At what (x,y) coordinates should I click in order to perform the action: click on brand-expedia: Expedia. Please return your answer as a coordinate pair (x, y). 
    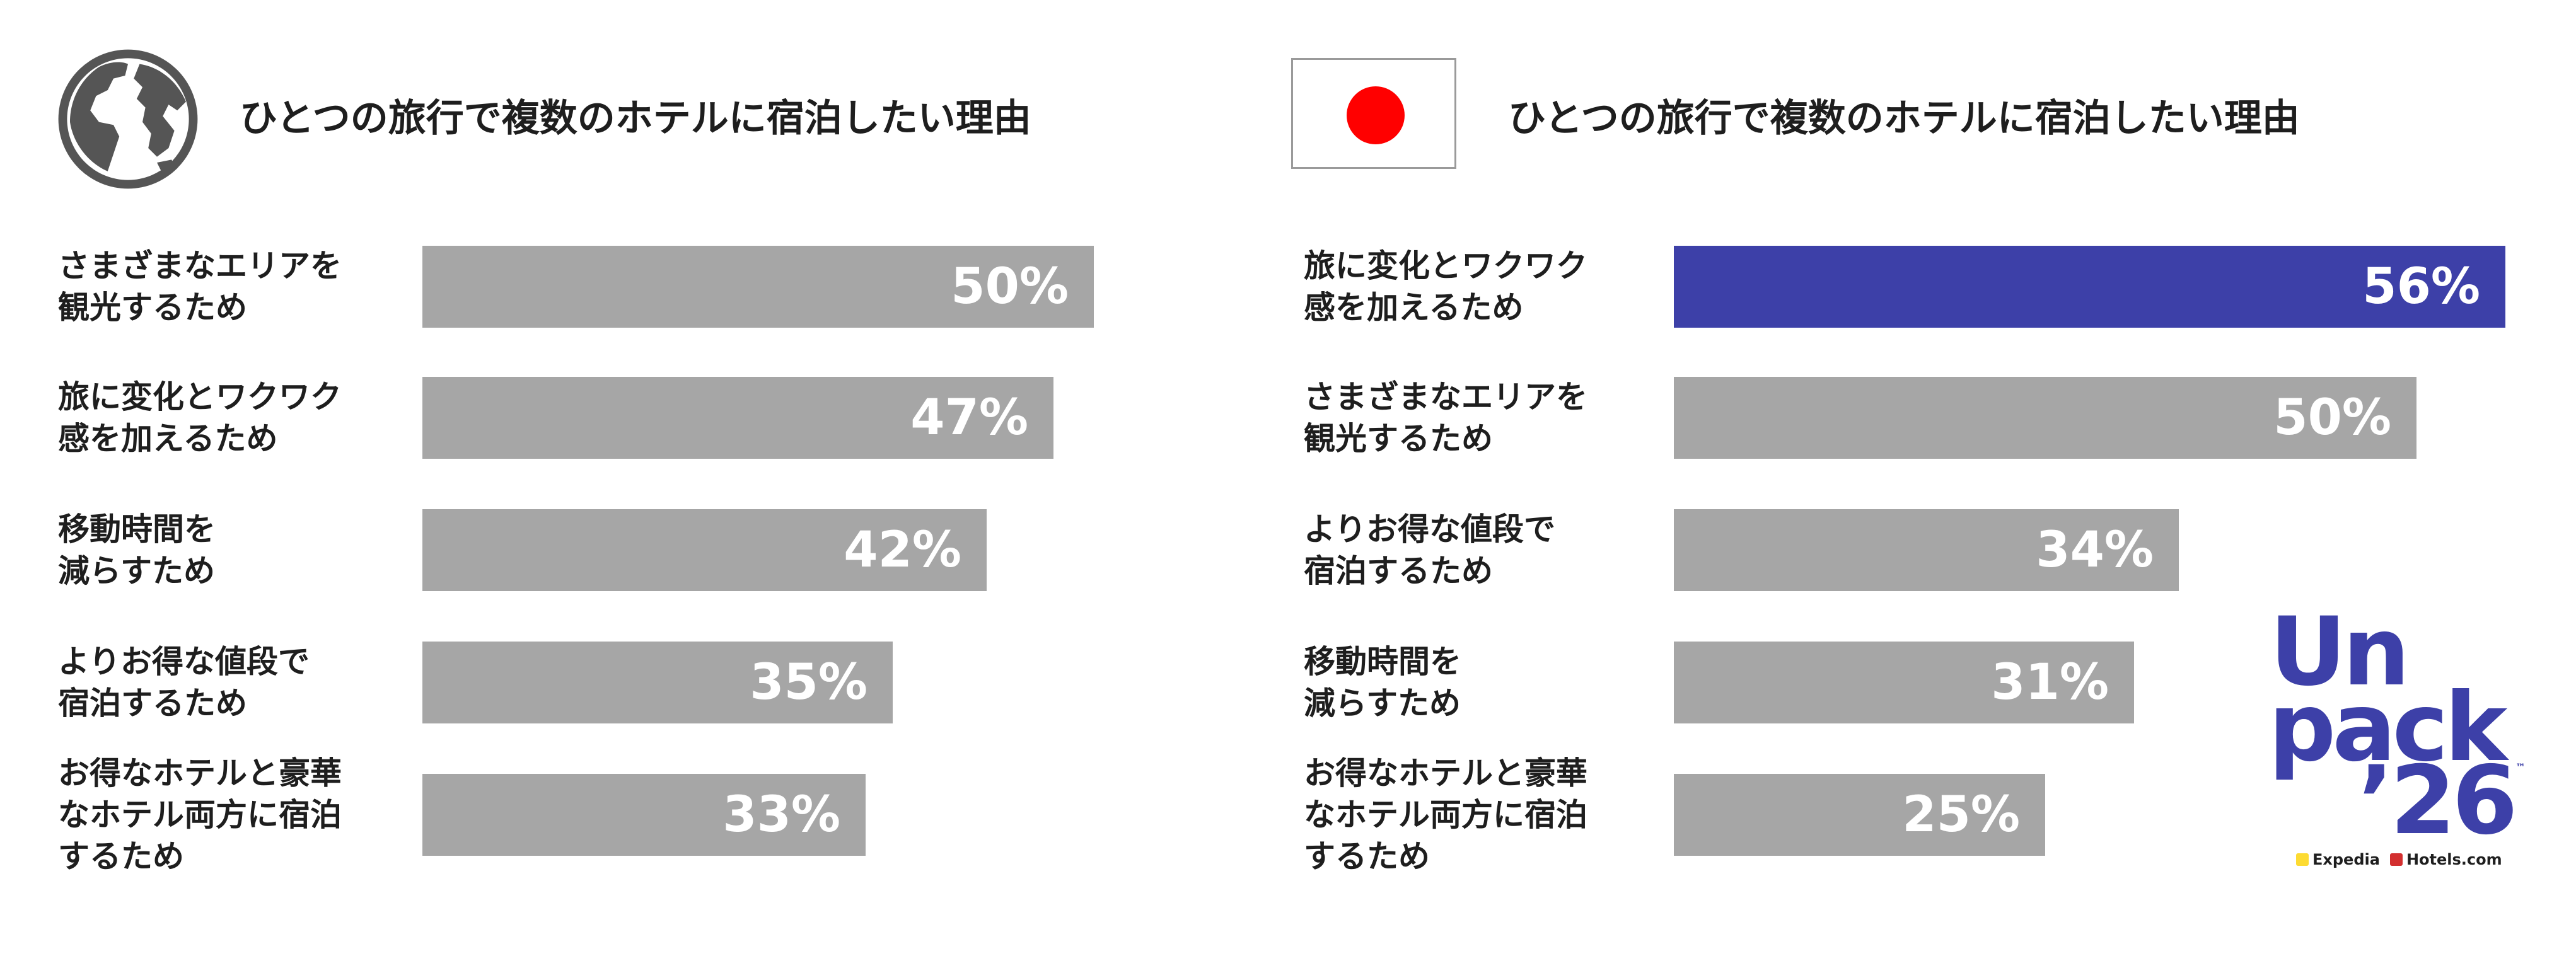
    Looking at the image, I should click on (2346, 859).